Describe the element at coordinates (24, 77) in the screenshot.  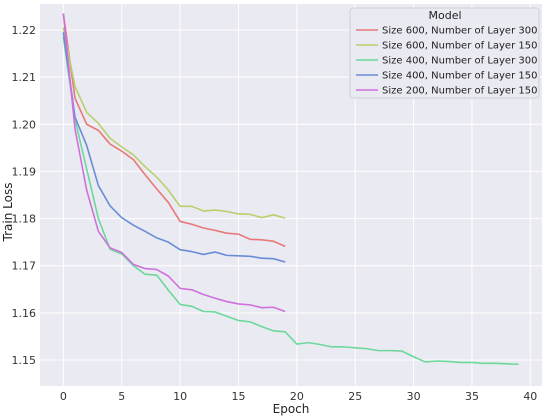
I see `y-tick-label: 1.21` at that location.